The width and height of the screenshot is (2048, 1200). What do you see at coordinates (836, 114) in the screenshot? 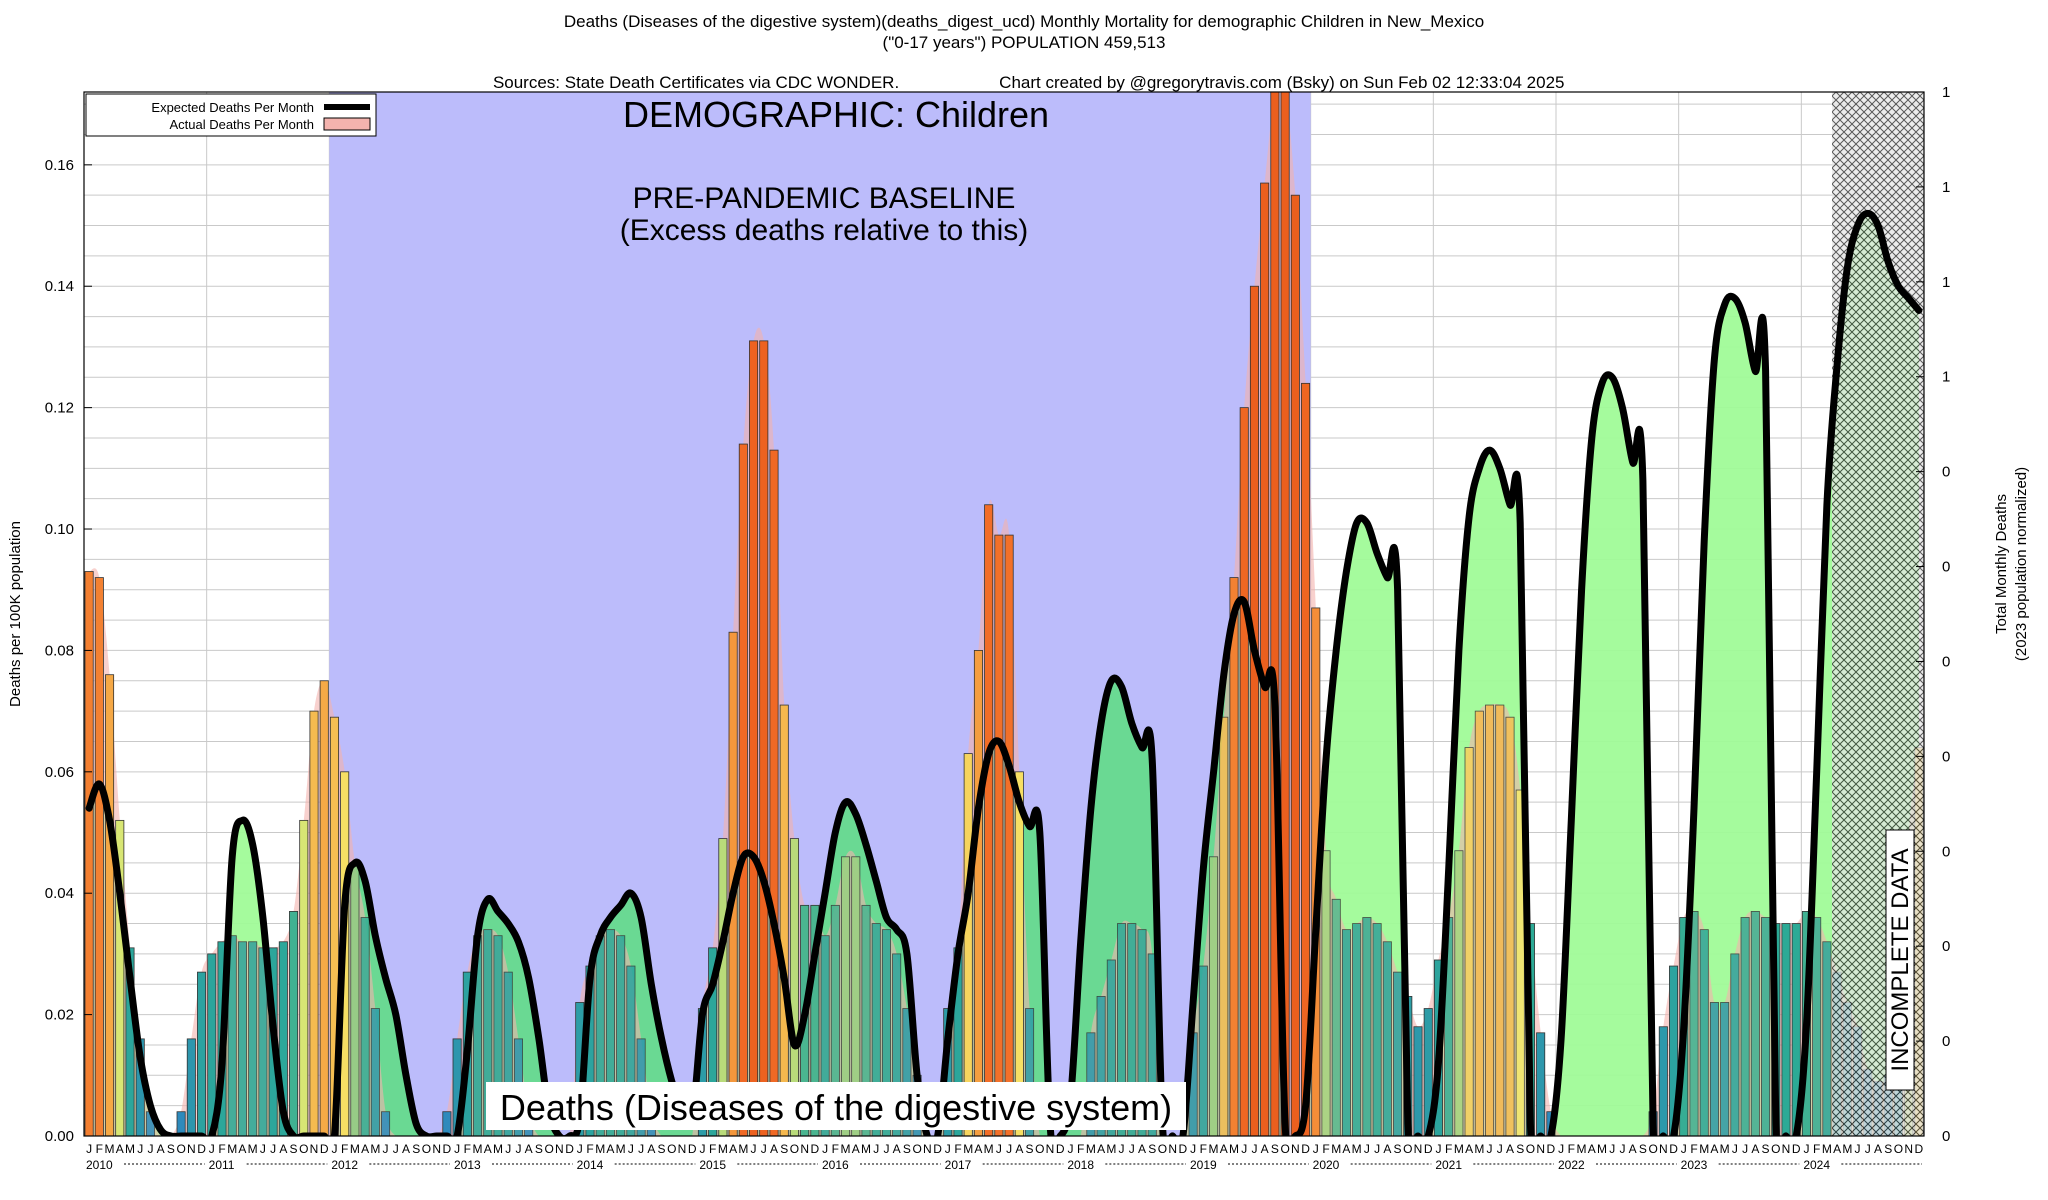
I see `demographic-label: DEMOGRAPHIC: Children` at bounding box center [836, 114].